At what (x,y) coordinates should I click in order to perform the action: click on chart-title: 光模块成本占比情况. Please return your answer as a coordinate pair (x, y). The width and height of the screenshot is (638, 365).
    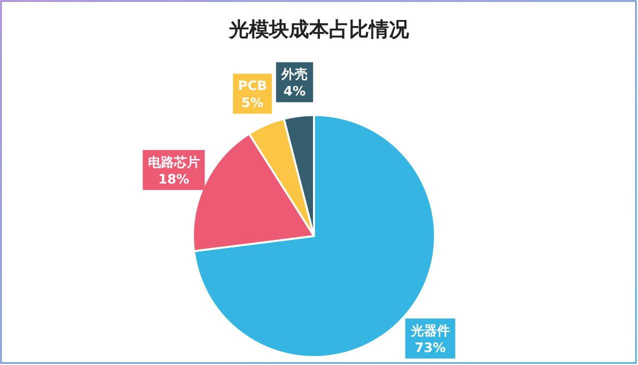
    Looking at the image, I should click on (319, 29).